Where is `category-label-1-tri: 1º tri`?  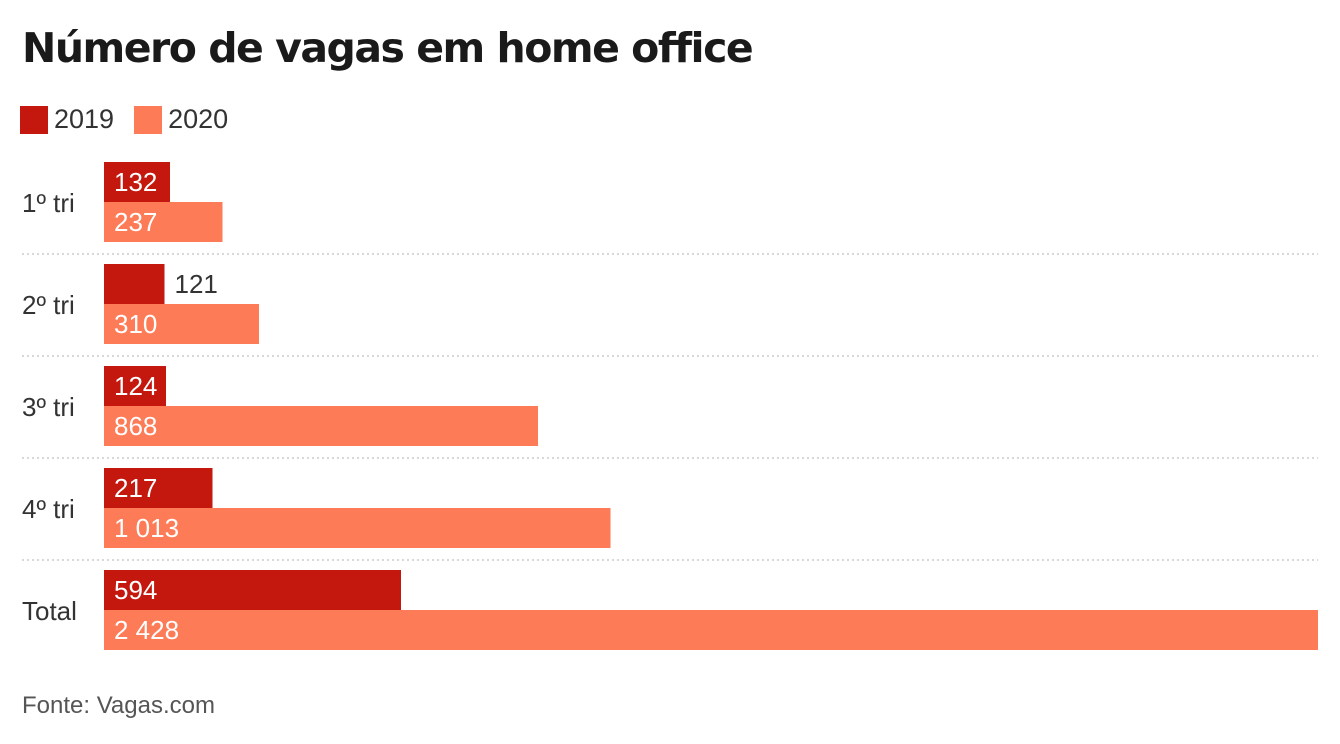 category-label-1-tri: 1º tri is located at coordinates (48, 203).